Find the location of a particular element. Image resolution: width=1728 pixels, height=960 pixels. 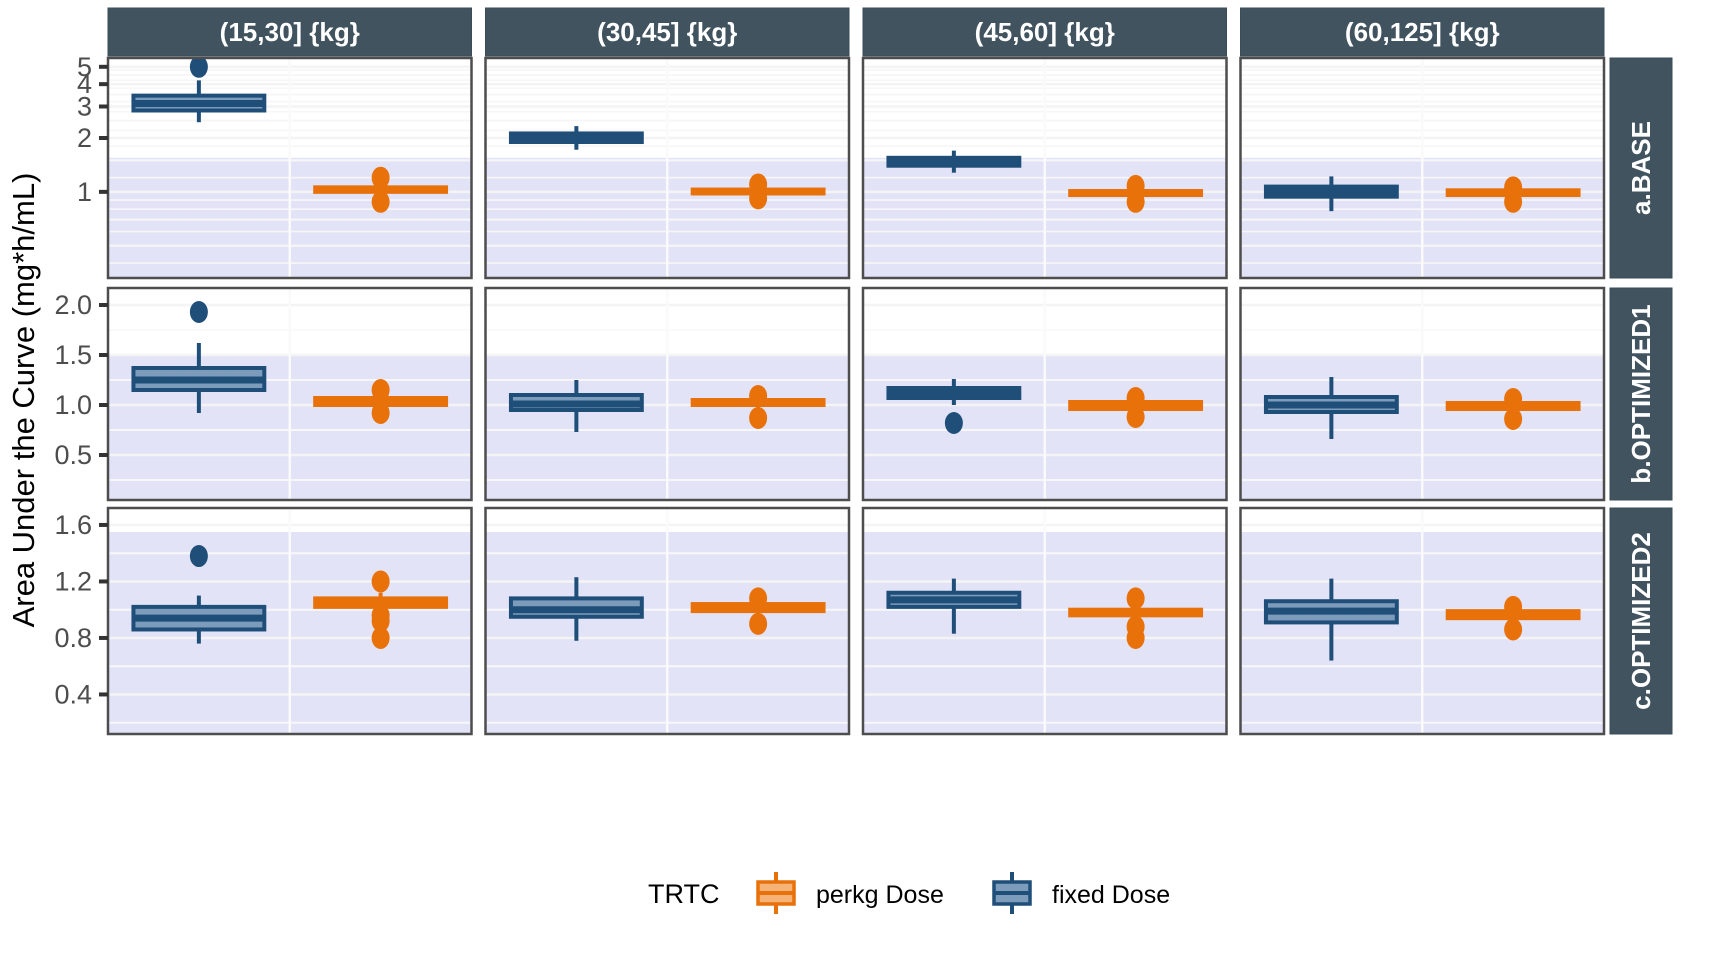

legend-item: fixed Dose is located at coordinates (1080, 897).